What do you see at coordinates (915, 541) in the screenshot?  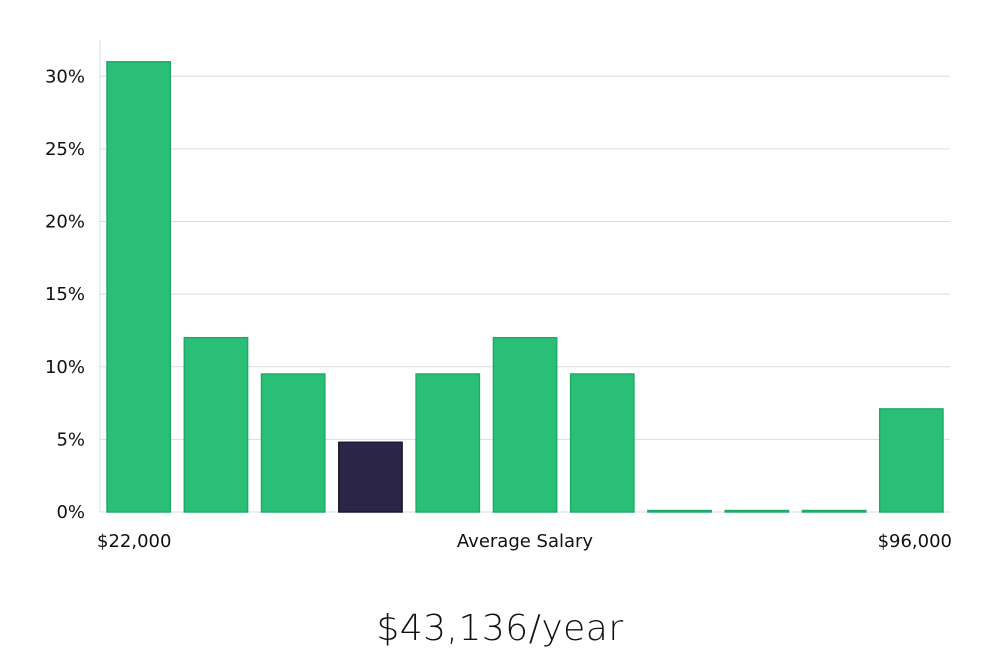 I see `x-axis-max-label: $96,000` at bounding box center [915, 541].